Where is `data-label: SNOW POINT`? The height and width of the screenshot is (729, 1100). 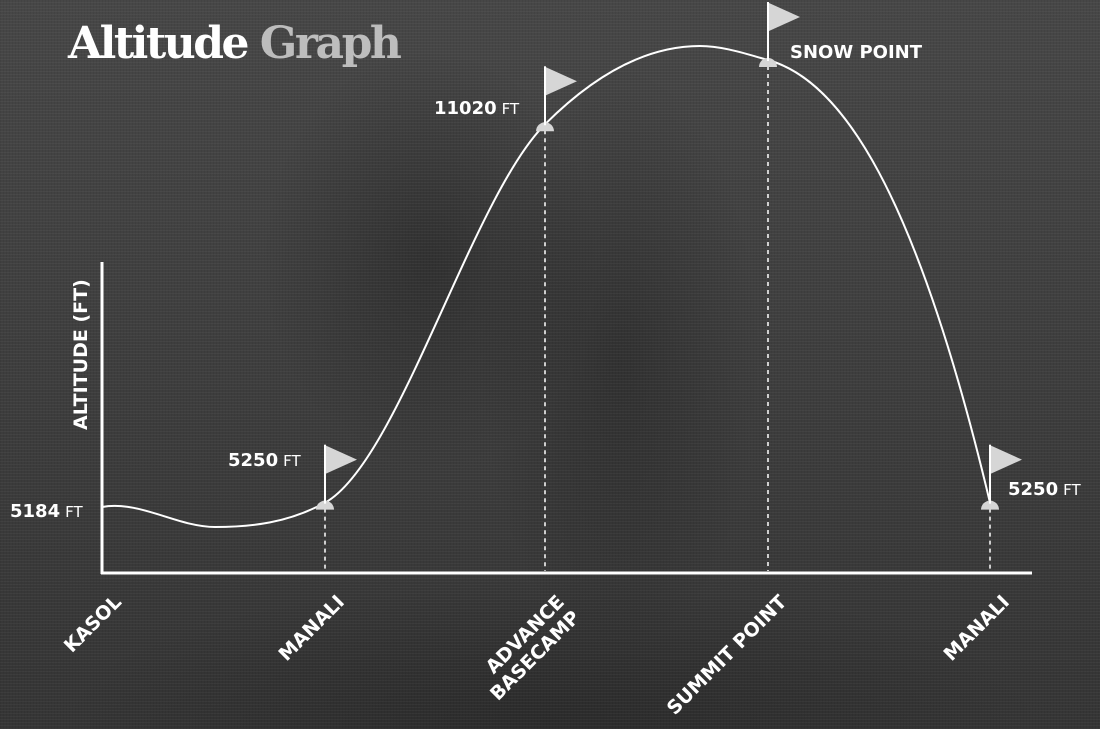 data-label: SNOW POINT is located at coordinates (856, 53).